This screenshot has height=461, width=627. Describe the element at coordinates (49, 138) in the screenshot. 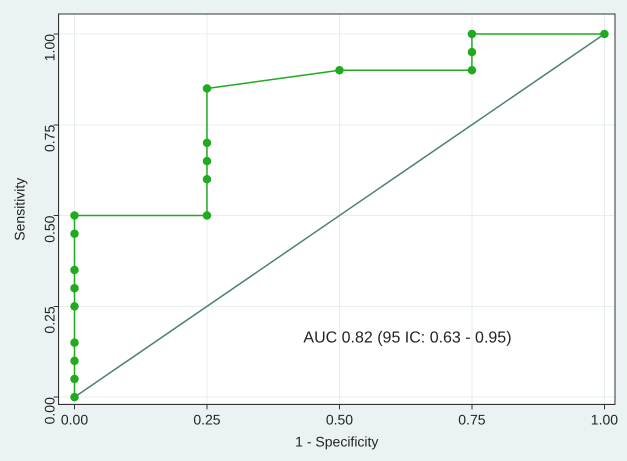

I see `y-tick-label: 0.75` at that location.